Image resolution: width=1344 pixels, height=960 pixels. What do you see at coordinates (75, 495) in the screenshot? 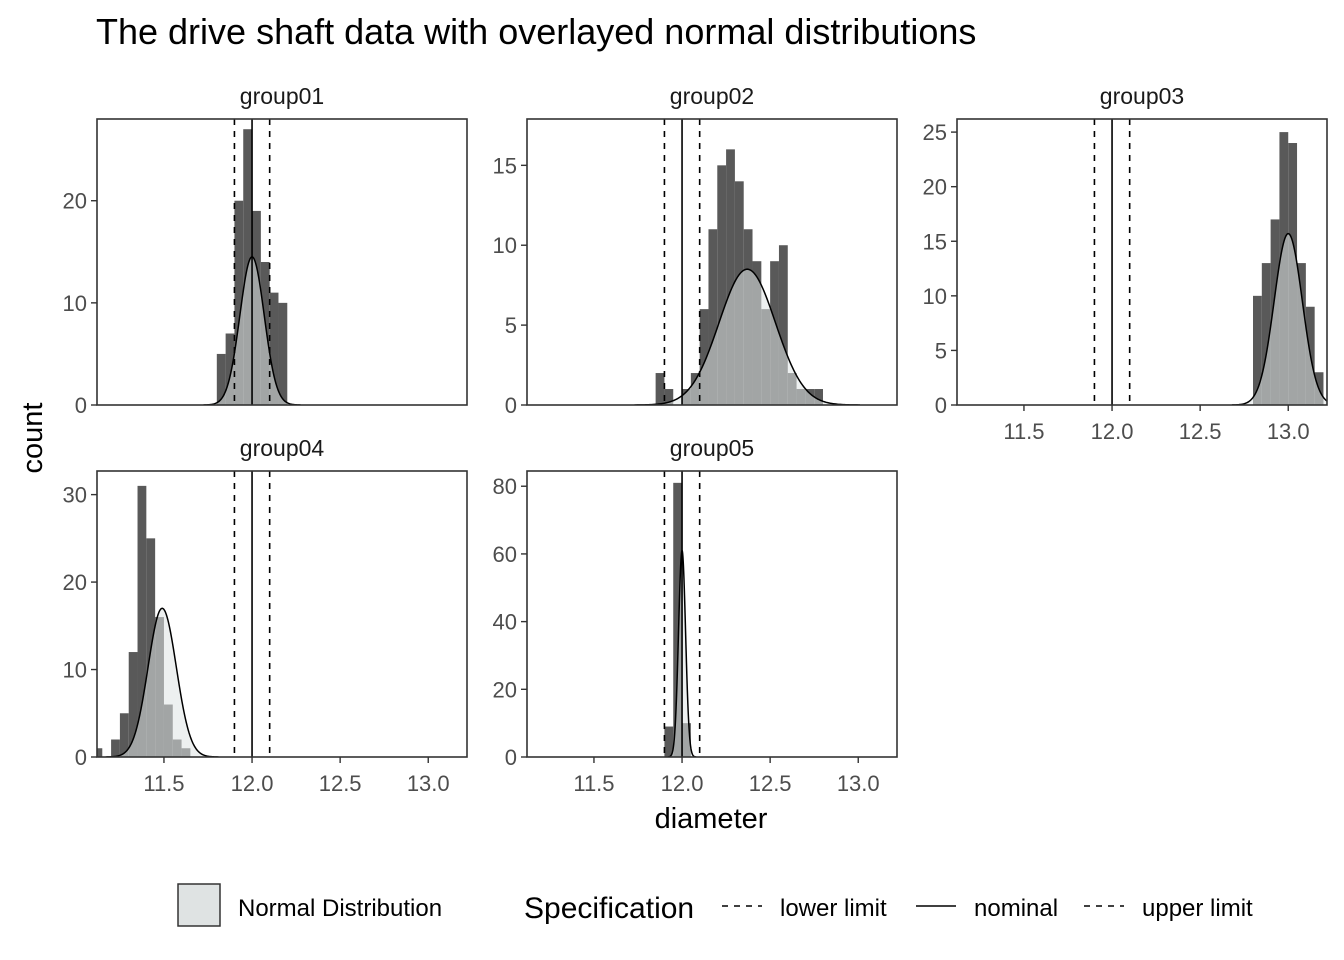
I see `y-tick-label: 30` at bounding box center [75, 495].